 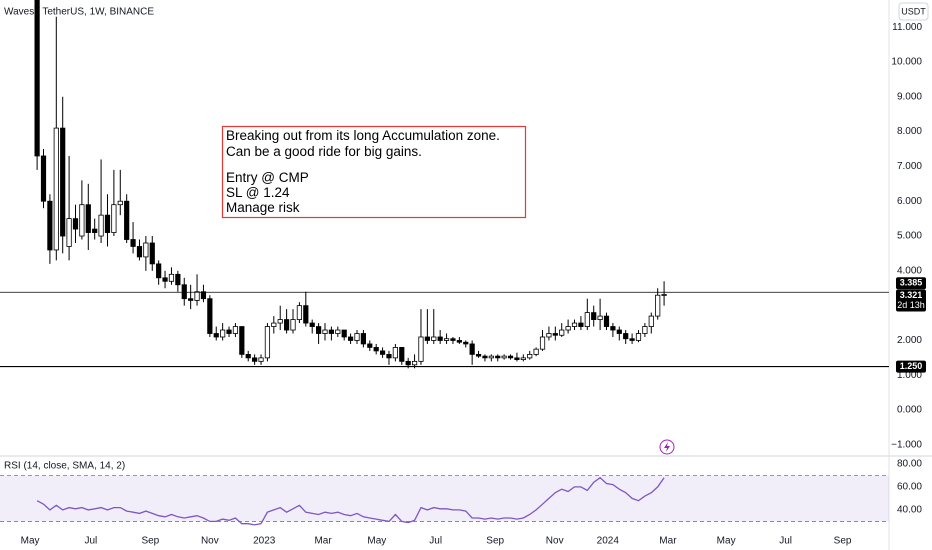 I want to click on y-tick-label: 6.000, so click(x=909, y=201).